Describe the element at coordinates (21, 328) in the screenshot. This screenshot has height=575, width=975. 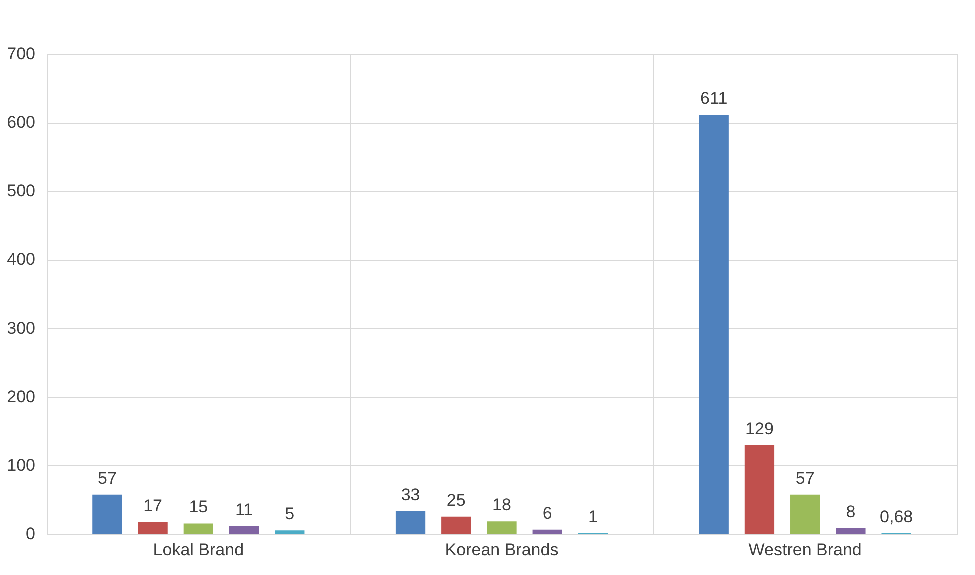
I see `y-tick-label: 300` at that location.